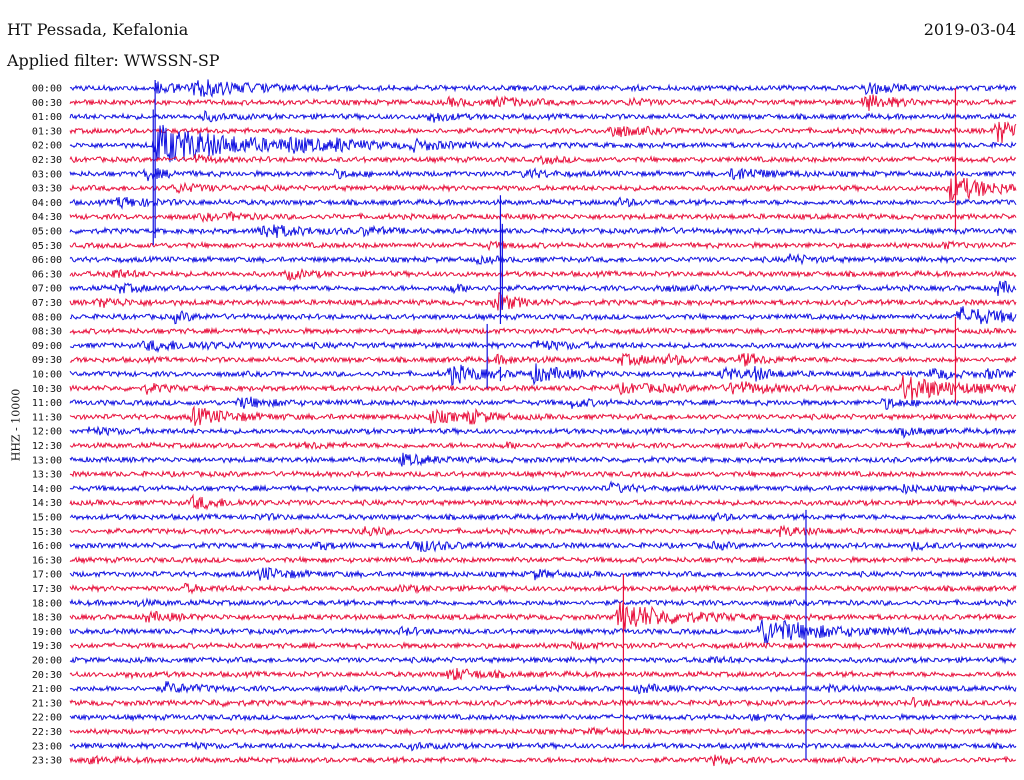  I want to click on time-label: 14:30, so click(47, 503).